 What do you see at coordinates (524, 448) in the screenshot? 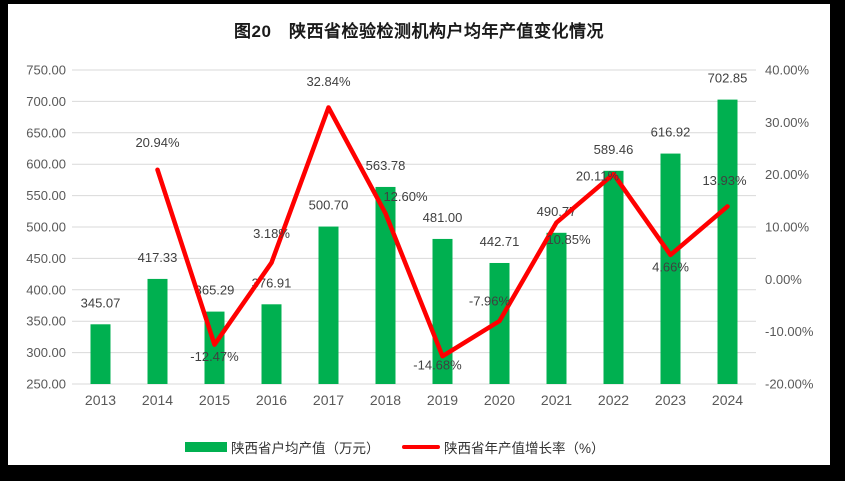
I see `line-series-label: 陕西省年产值增长率（%）` at bounding box center [524, 448].